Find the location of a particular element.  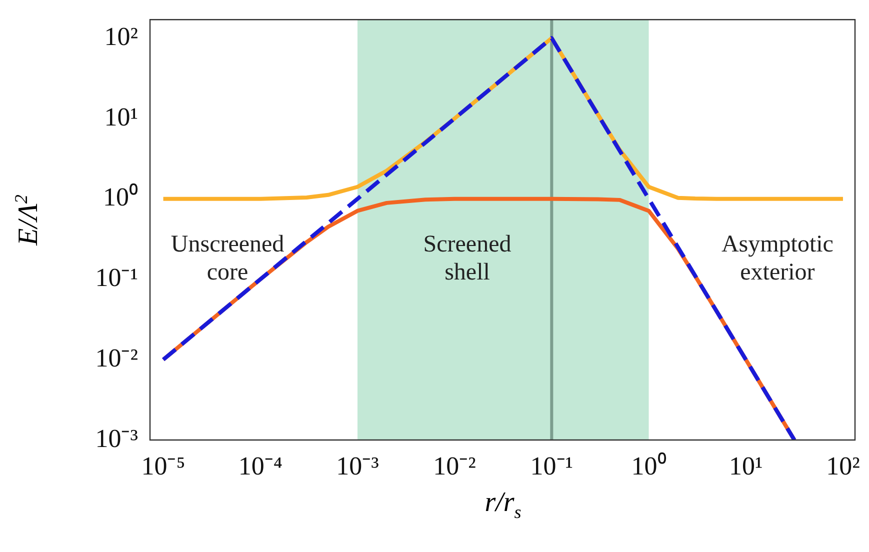

x-tick-label: 10⁻² is located at coordinates (454, 465).